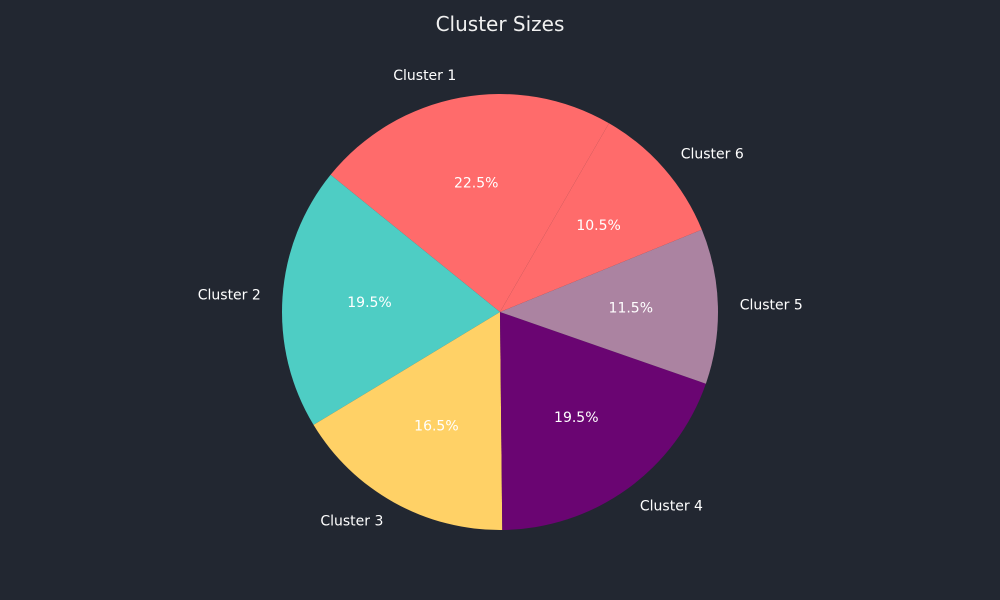 The image size is (1000, 600). I want to click on slice-label-4: Cluster 4, so click(671, 507).